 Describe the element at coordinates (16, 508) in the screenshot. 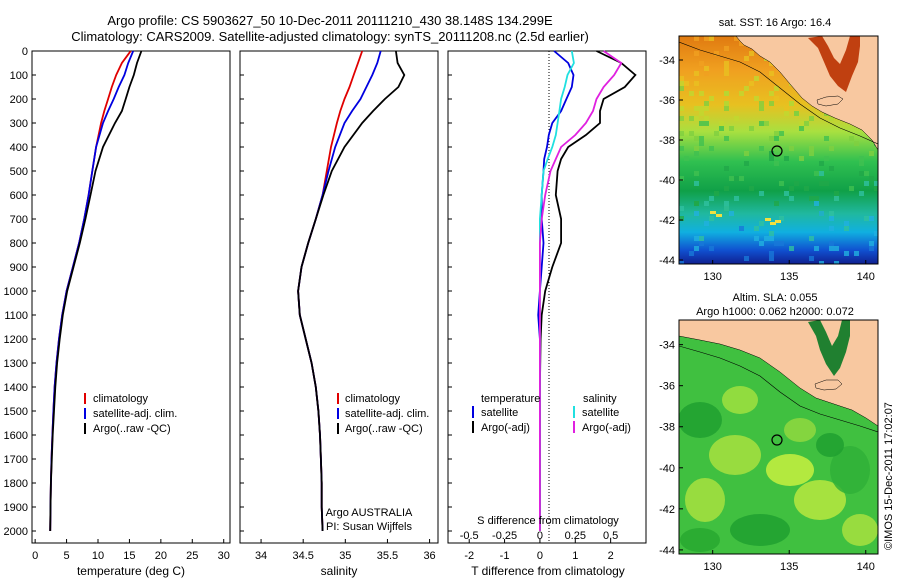

I see `depth-tick-label: 1900` at that location.